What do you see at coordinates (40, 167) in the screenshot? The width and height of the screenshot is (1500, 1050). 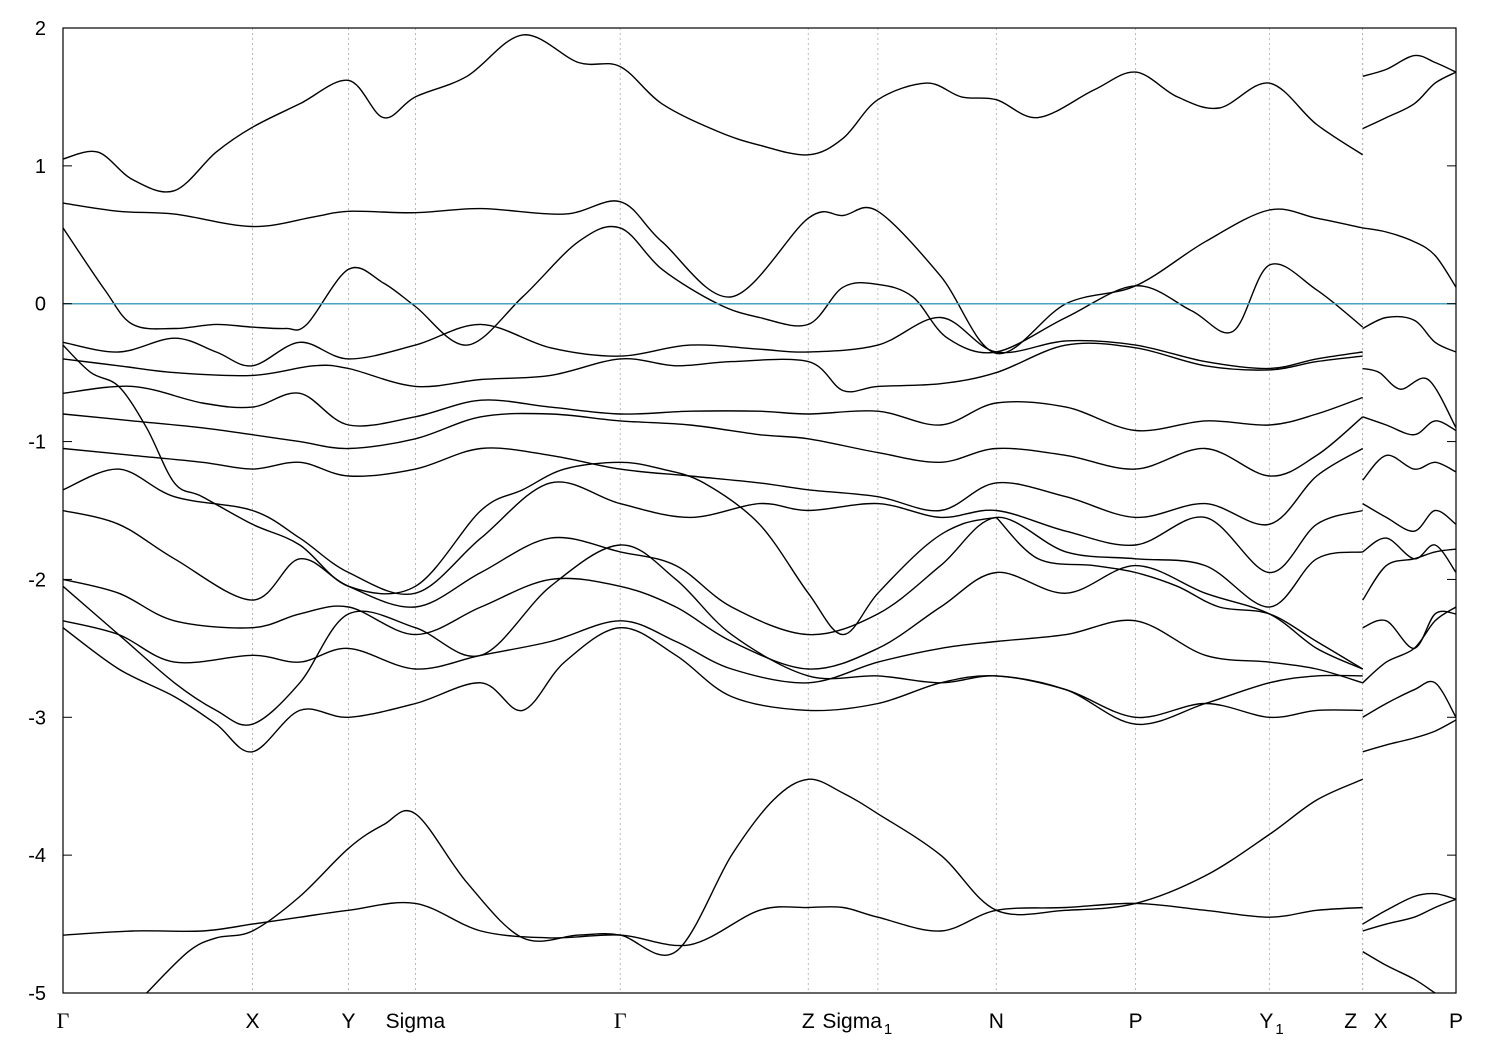 I see `ytick-label: 1` at bounding box center [40, 167].